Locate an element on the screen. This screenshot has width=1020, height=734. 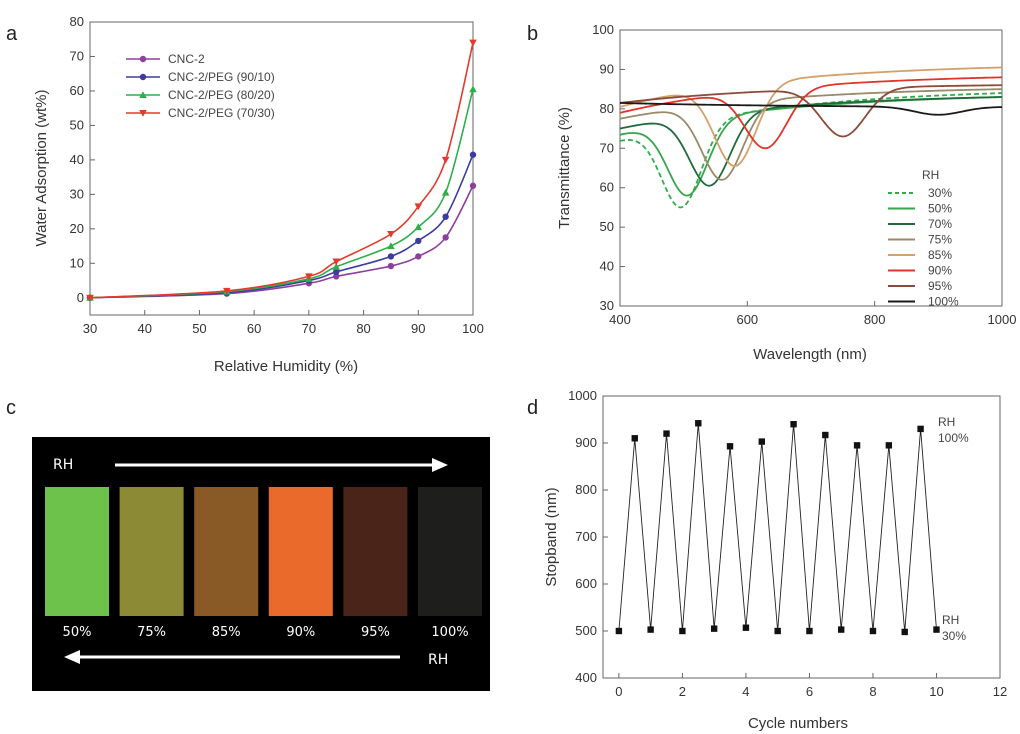
chart-a-ytick-label: 60 is located at coordinates (77, 90).